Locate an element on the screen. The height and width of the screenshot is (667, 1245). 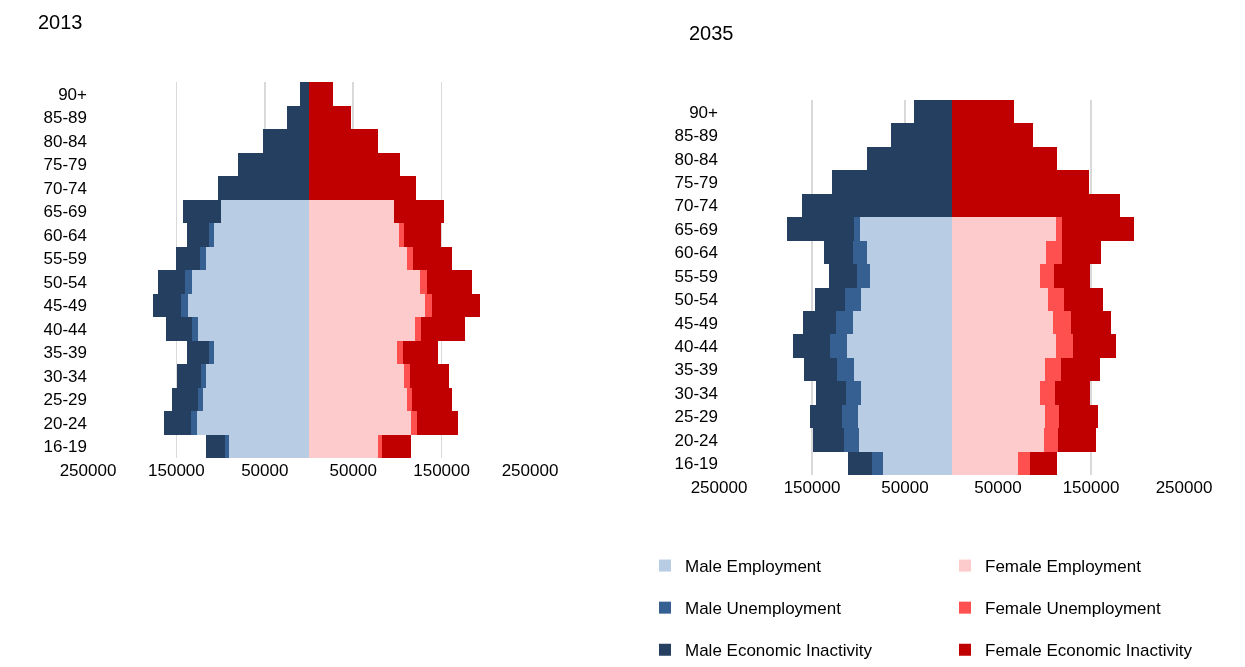
legend-label: Male Employment is located at coordinates (753, 567).